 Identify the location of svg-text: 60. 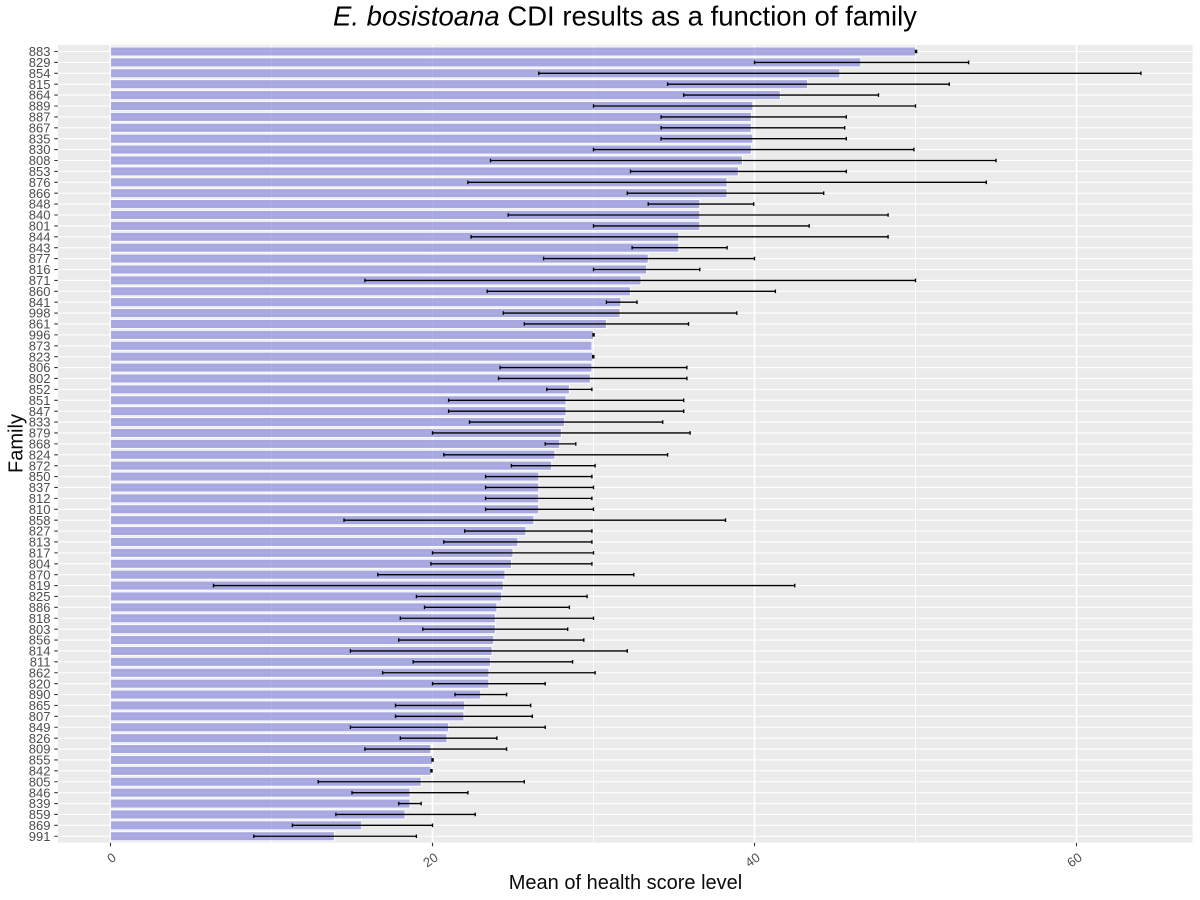
(1074, 860).